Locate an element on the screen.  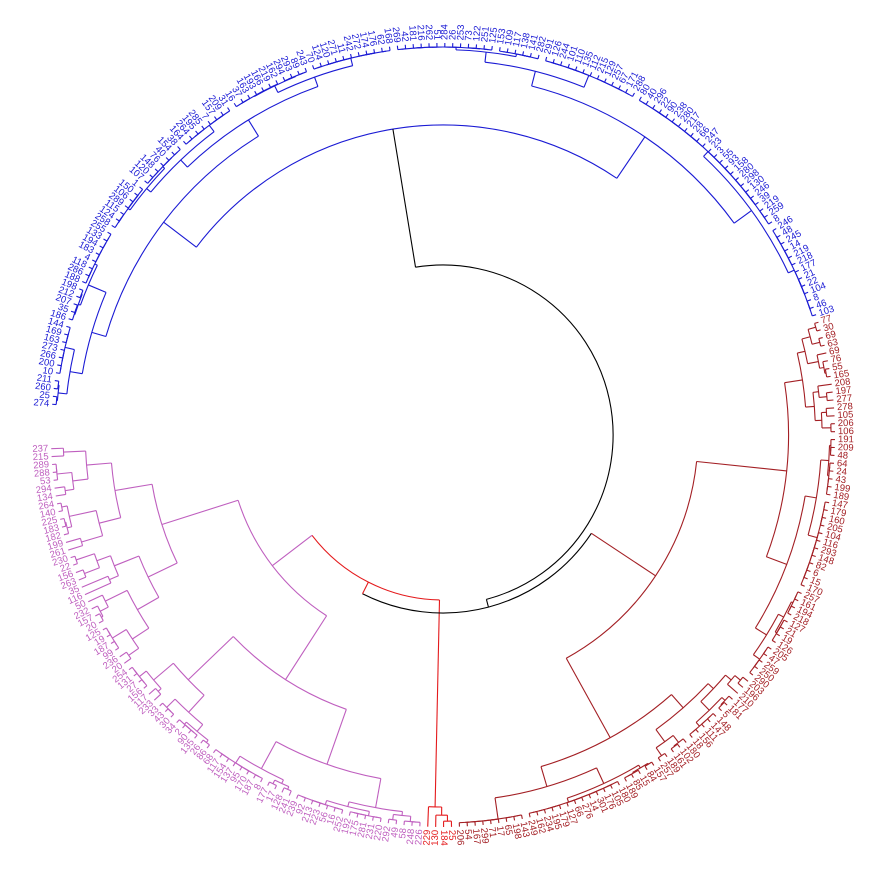
leaf-label: 84 is located at coordinates (651, 776).